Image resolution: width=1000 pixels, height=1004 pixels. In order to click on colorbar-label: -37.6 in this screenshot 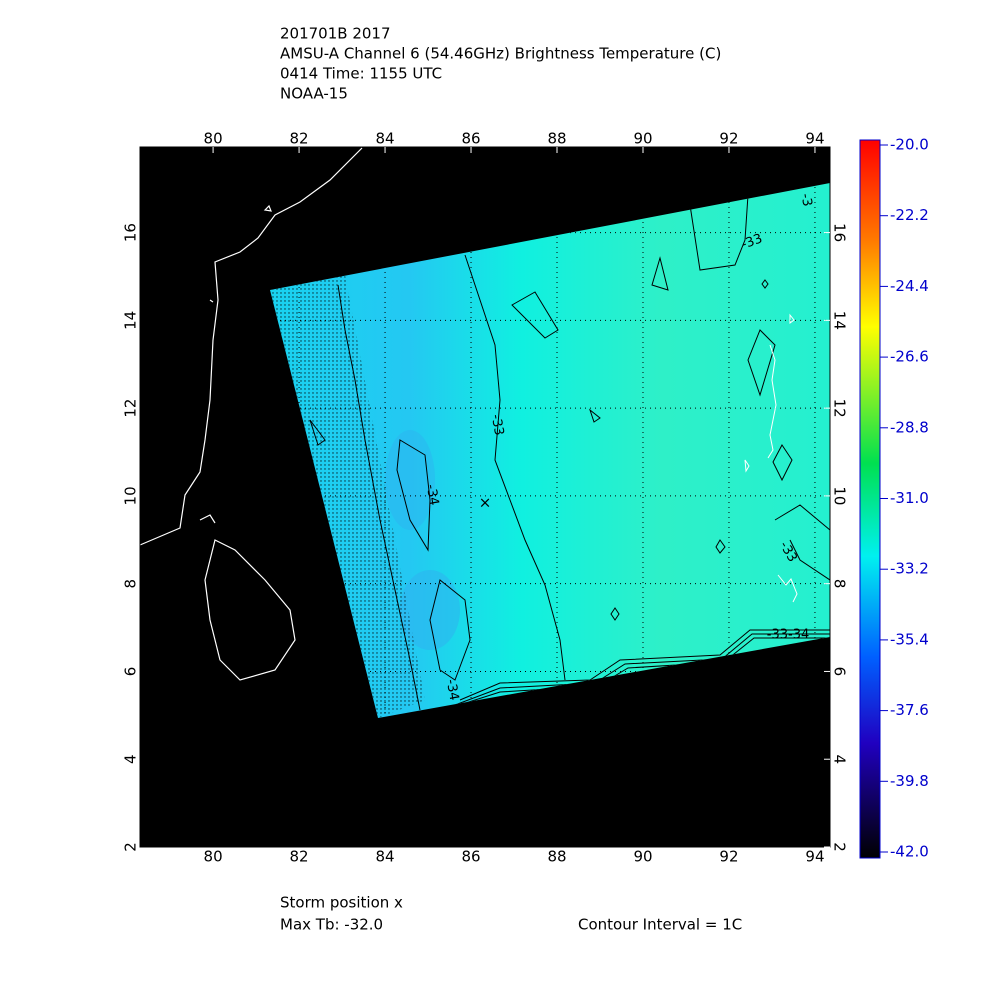, I will do `click(909, 710)`.